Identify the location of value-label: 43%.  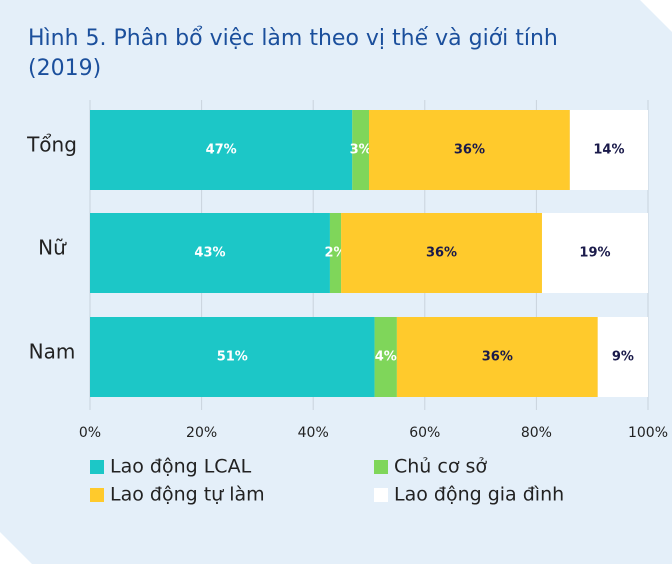
(209, 253).